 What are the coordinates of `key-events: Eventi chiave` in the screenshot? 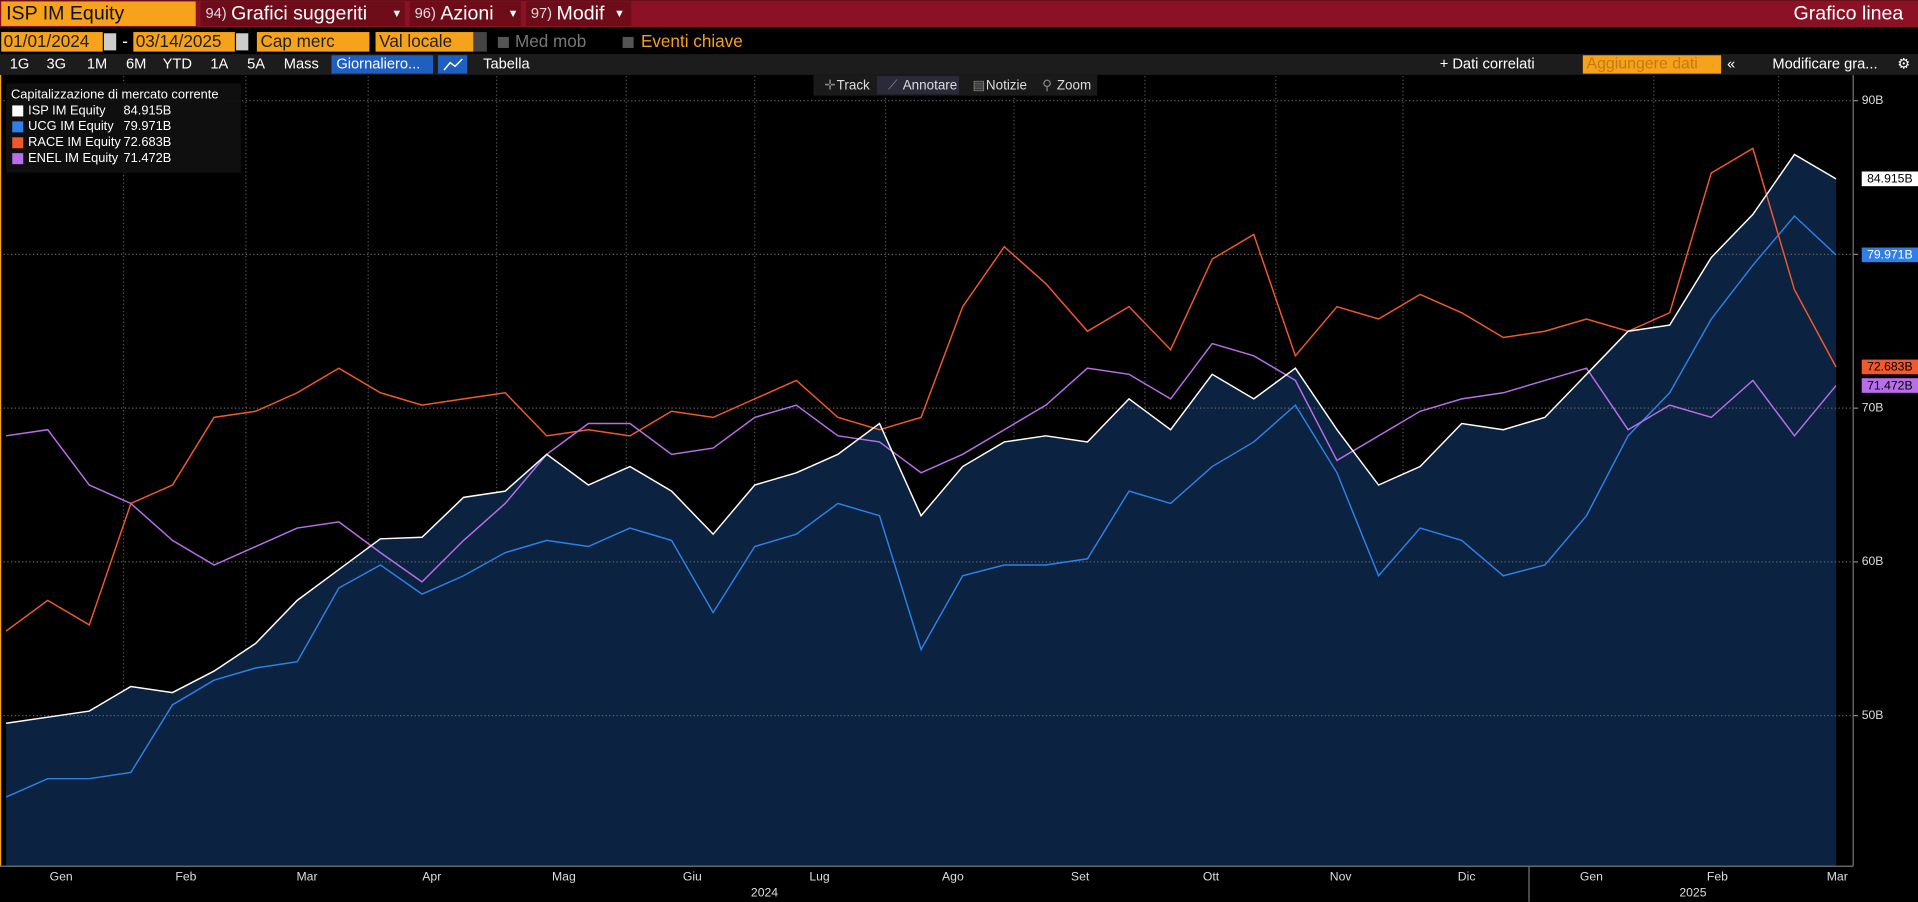 It's located at (692, 41).